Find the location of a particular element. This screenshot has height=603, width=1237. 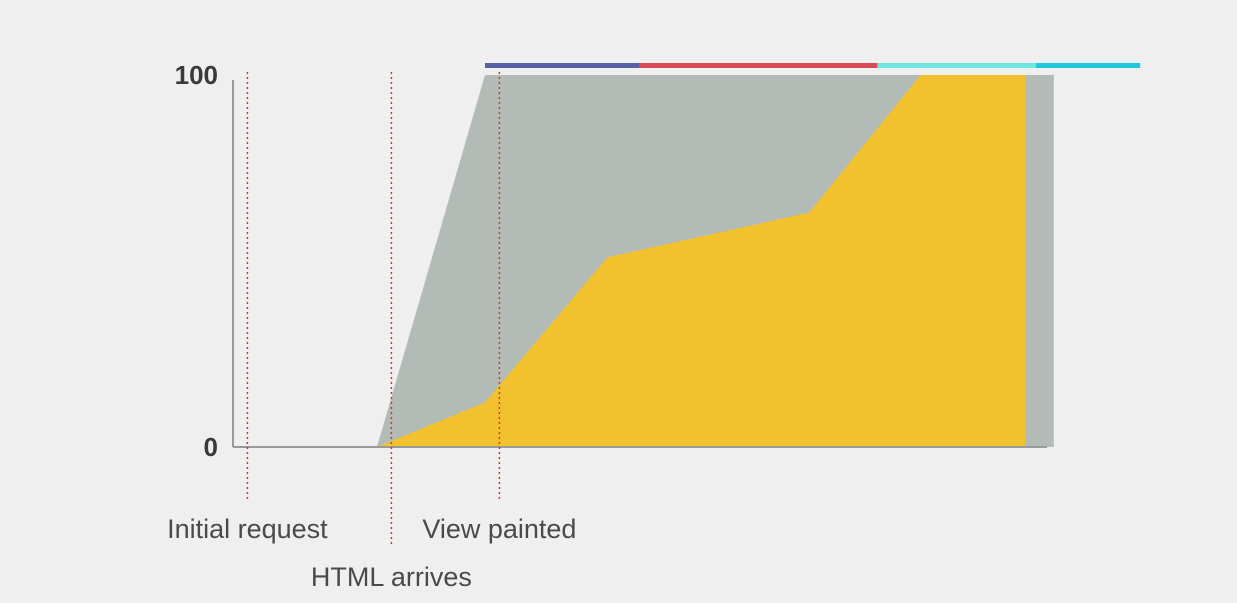

y-tick-0: 0 is located at coordinates (211, 447).